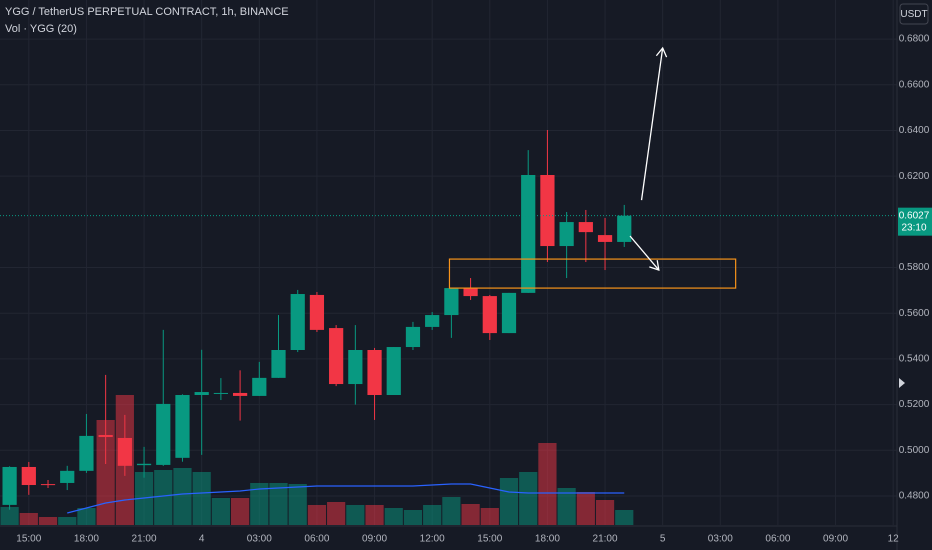  I want to click on zone-box, so click(592, 273).